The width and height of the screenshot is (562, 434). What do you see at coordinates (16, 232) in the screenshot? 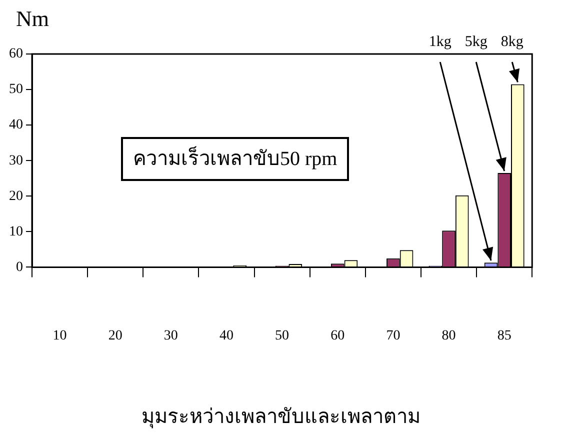
I see `y-tick-label: 10` at bounding box center [16, 232].